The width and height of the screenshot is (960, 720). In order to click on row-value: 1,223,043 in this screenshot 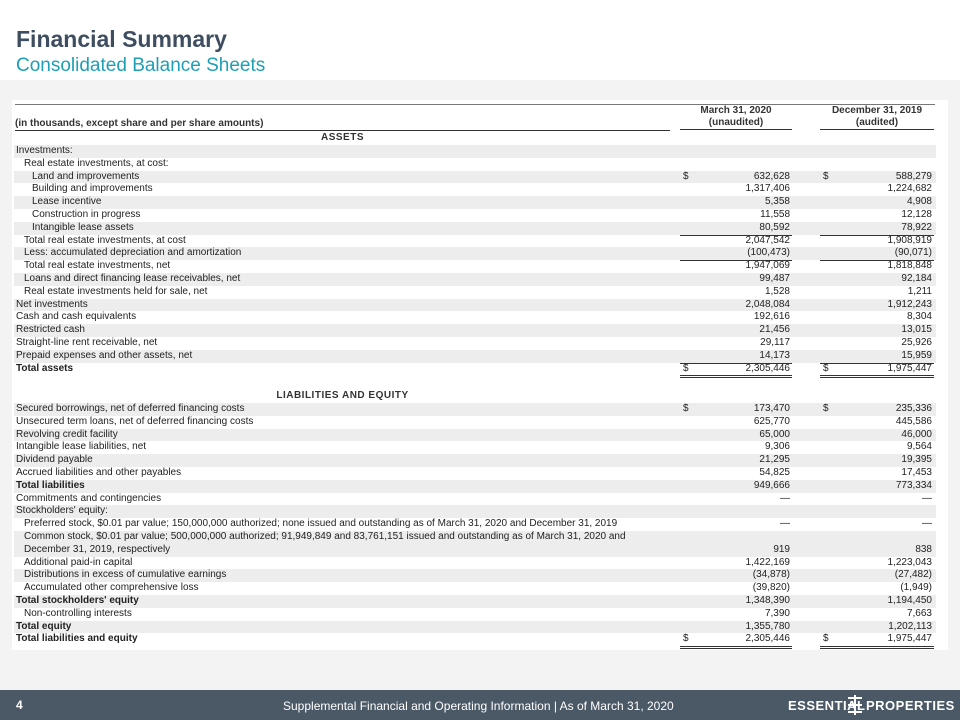, I will do `click(910, 562)`.